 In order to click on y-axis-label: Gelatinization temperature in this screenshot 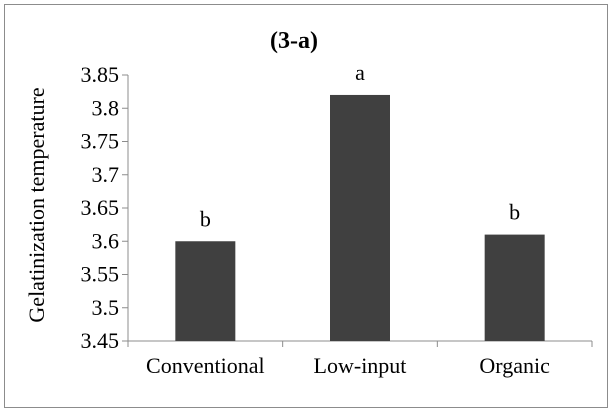, I will do `click(36, 204)`.